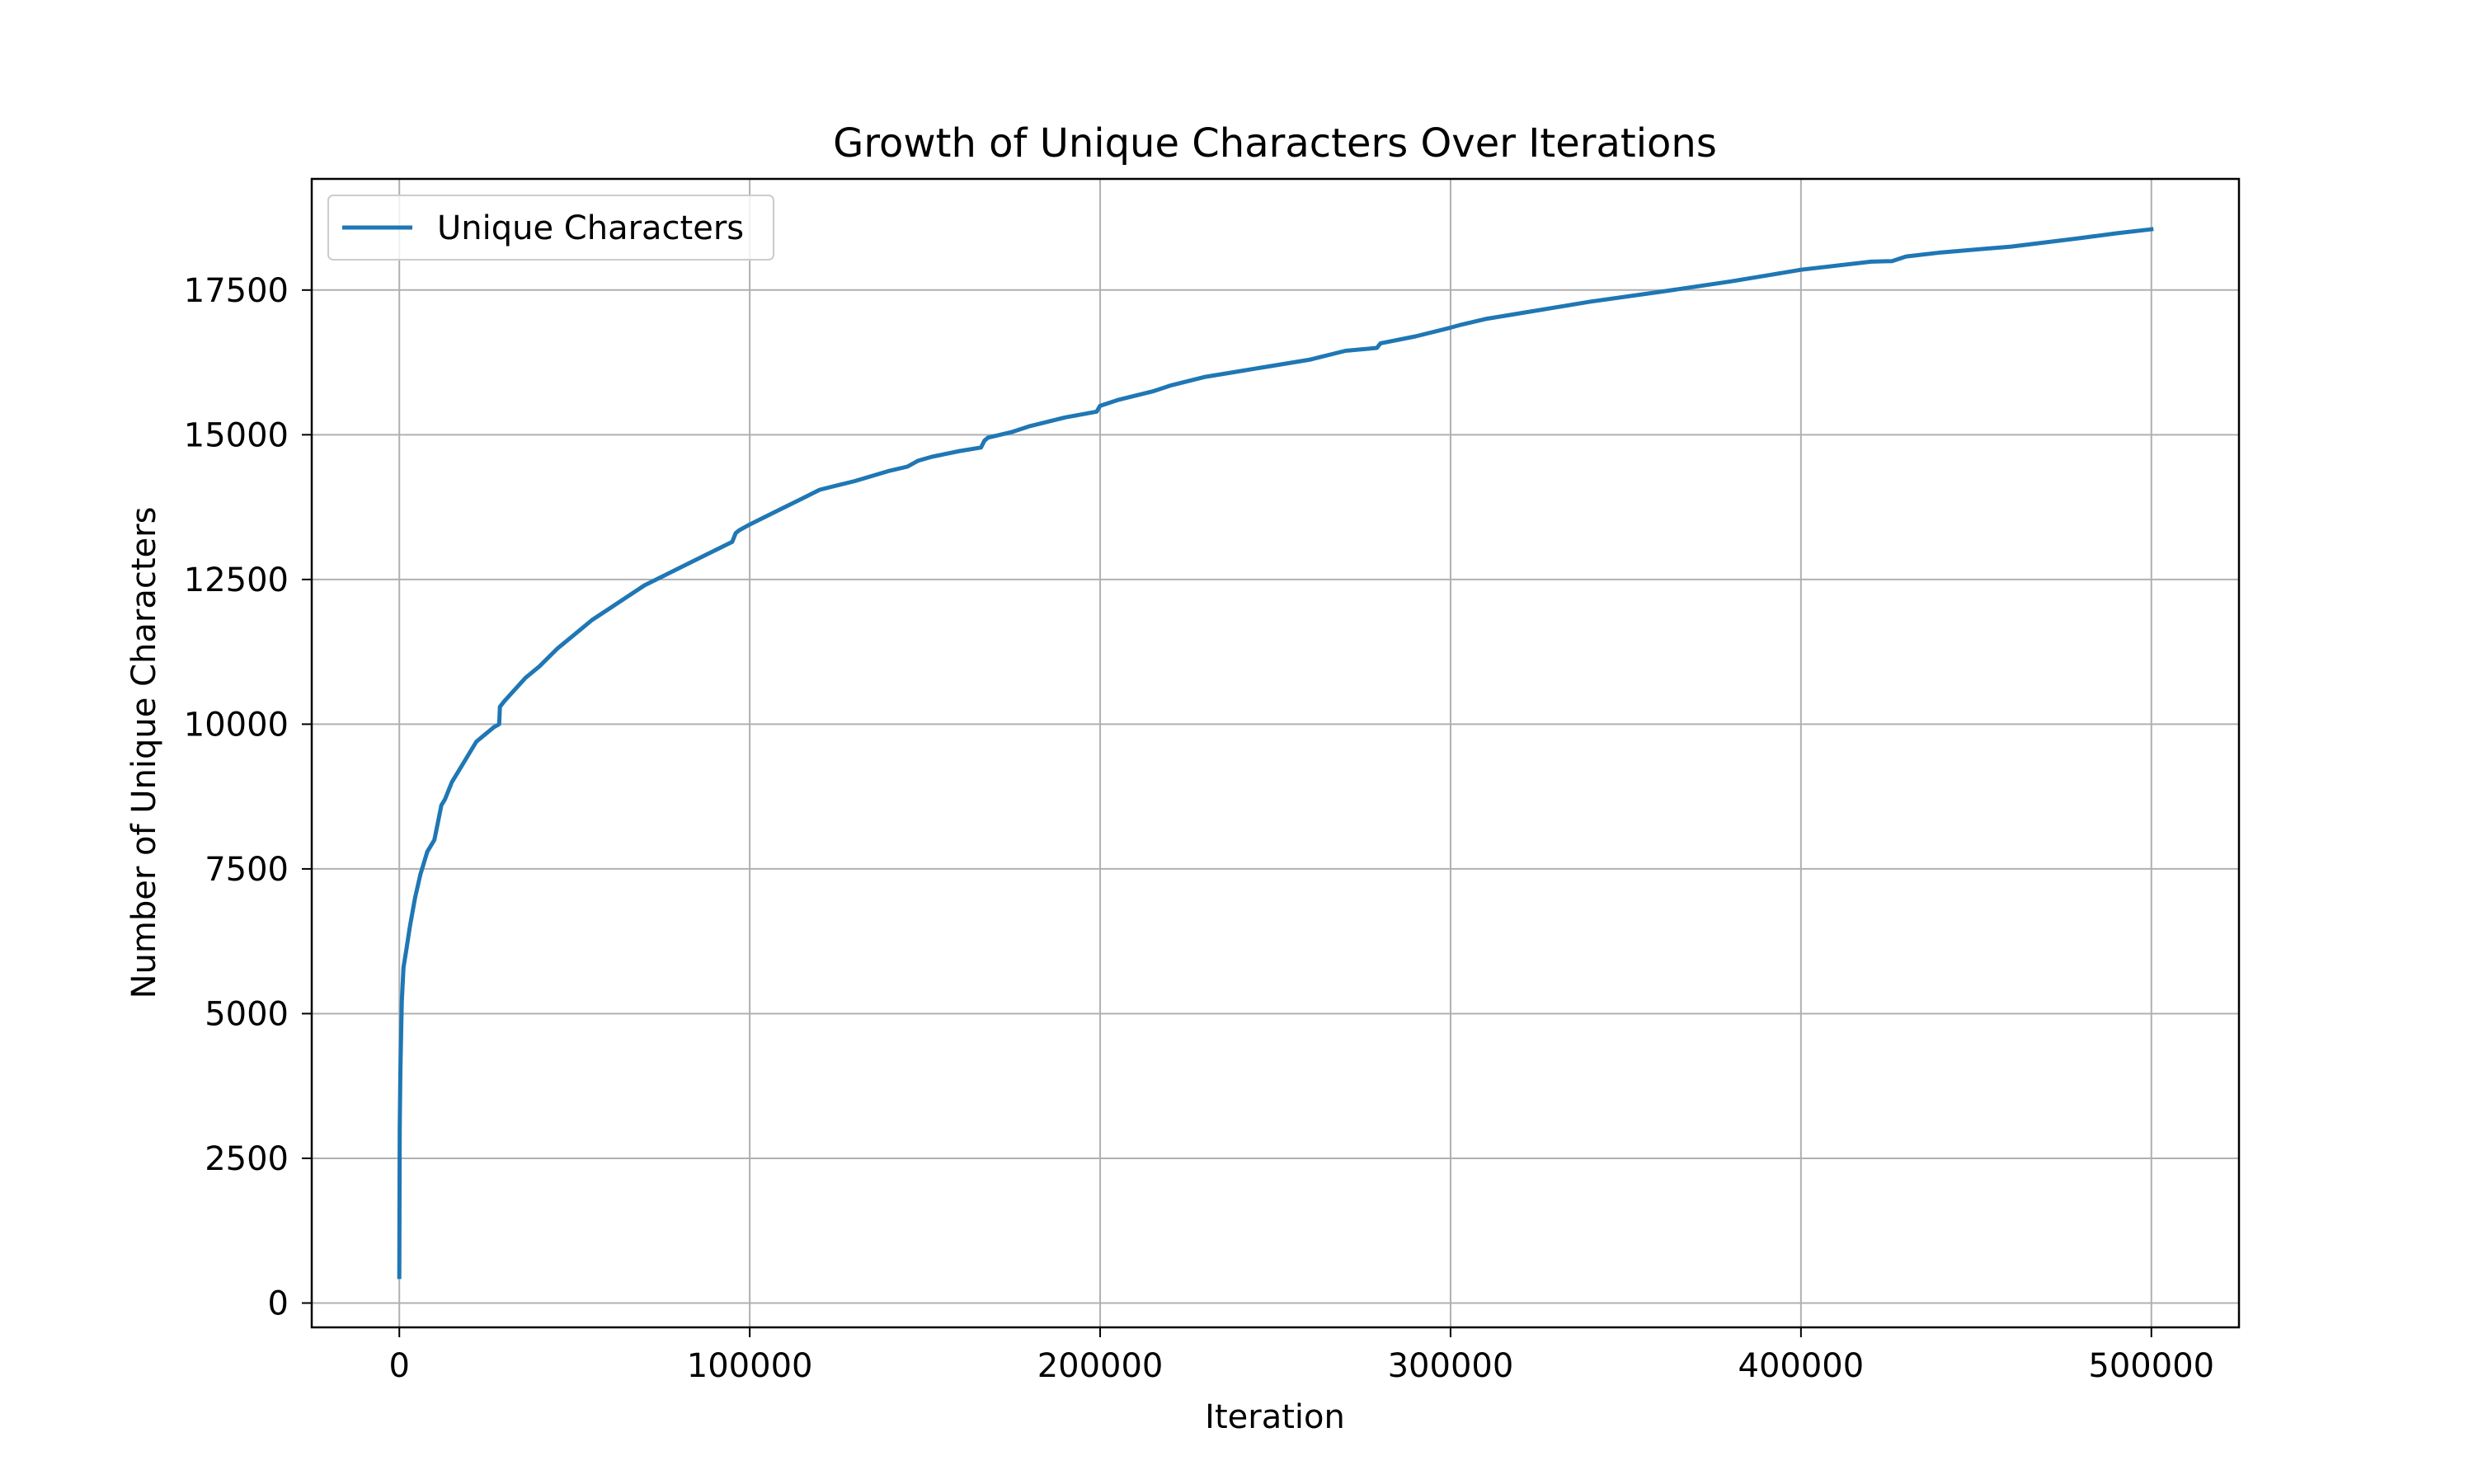  Describe the element at coordinates (236, 580) in the screenshot. I see `y-tick-label: 12500` at that location.